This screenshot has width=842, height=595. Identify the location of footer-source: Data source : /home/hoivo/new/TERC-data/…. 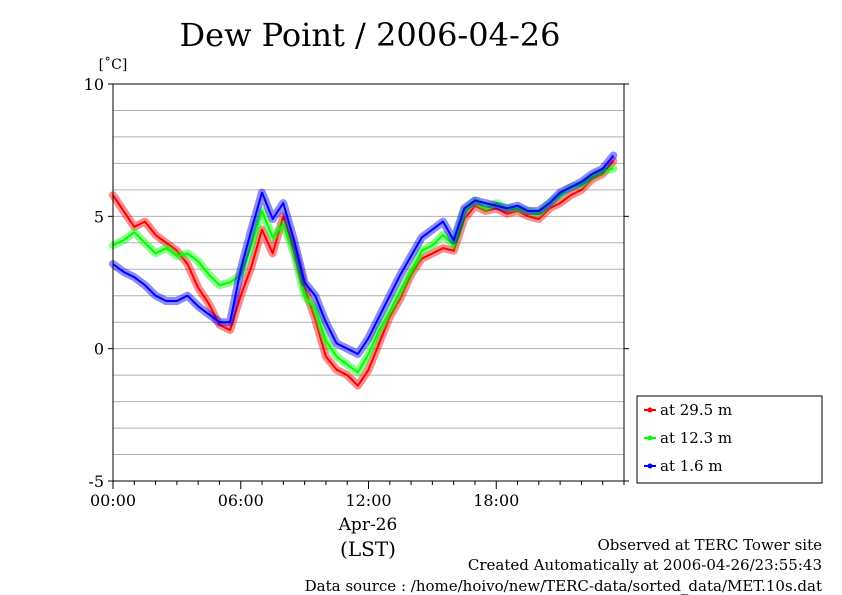
(563, 586).